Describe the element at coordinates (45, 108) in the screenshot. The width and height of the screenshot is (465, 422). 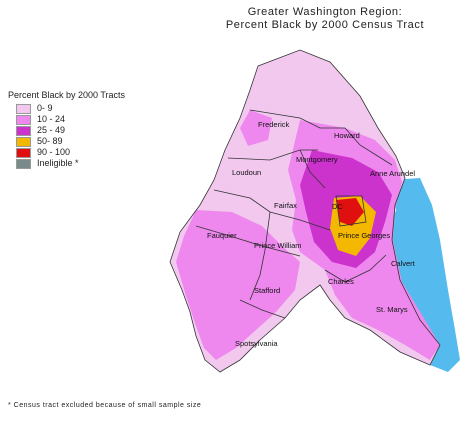
I see `legend-label: 0- 9` at that location.